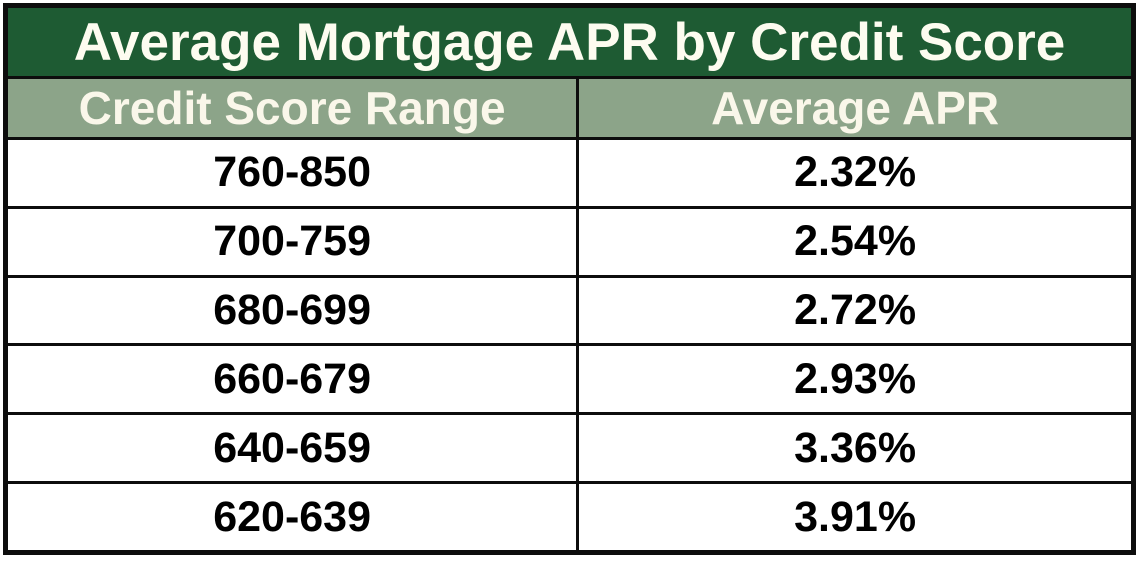  What do you see at coordinates (294, 517) in the screenshot?
I see `credit-score-range-cell: 620-639` at bounding box center [294, 517].